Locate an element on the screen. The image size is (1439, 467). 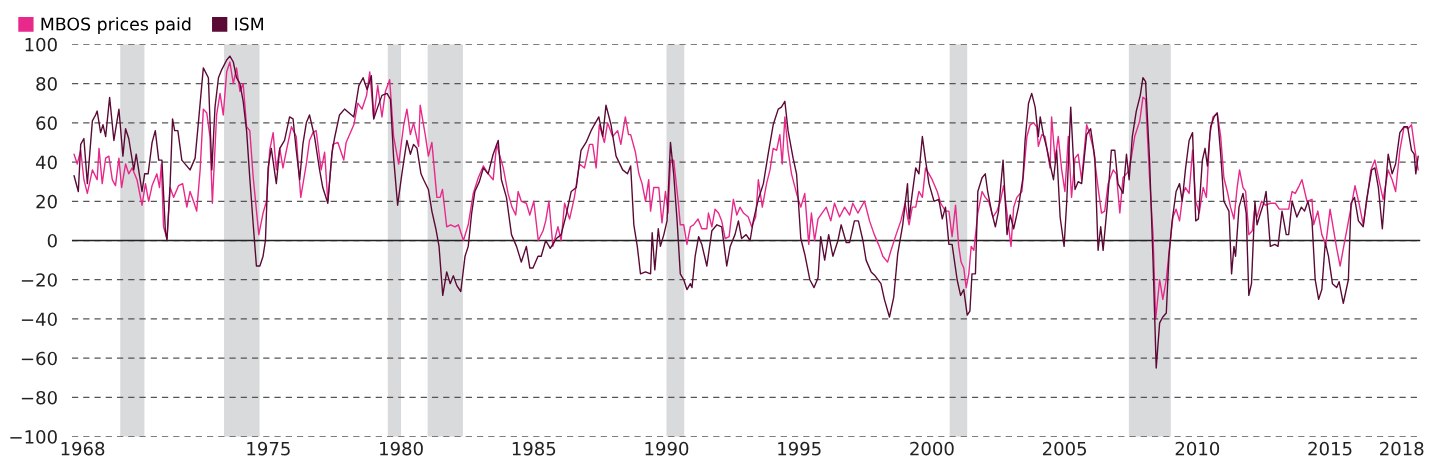
x-tick-label: 1980 is located at coordinates (401, 448).